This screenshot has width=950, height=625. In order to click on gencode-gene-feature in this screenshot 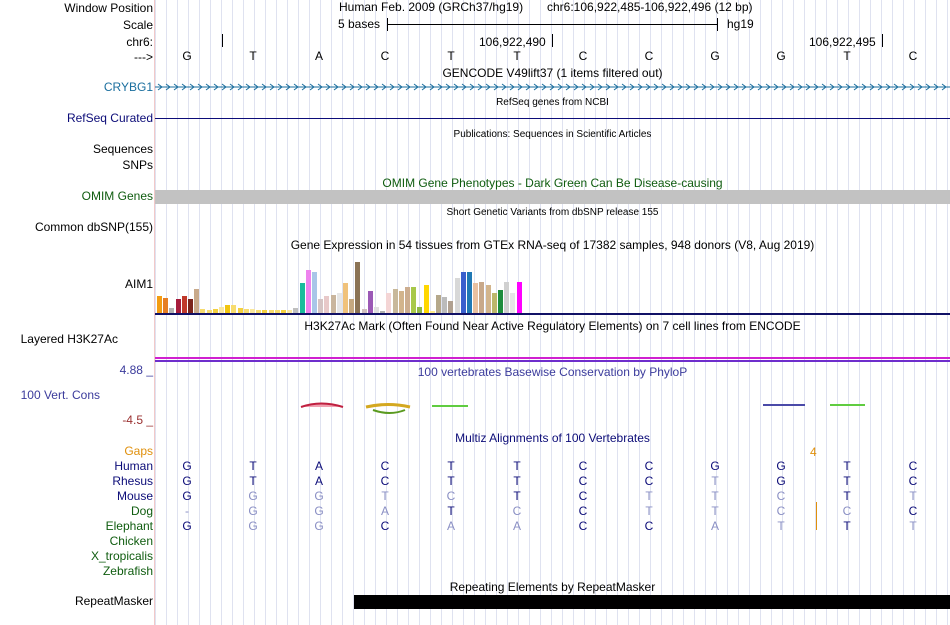, I will do `click(552, 87)`.